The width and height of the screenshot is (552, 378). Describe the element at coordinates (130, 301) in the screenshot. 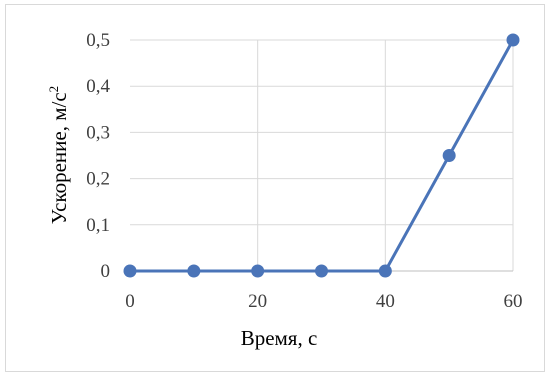

I see `x-tick-label: 0` at that location.